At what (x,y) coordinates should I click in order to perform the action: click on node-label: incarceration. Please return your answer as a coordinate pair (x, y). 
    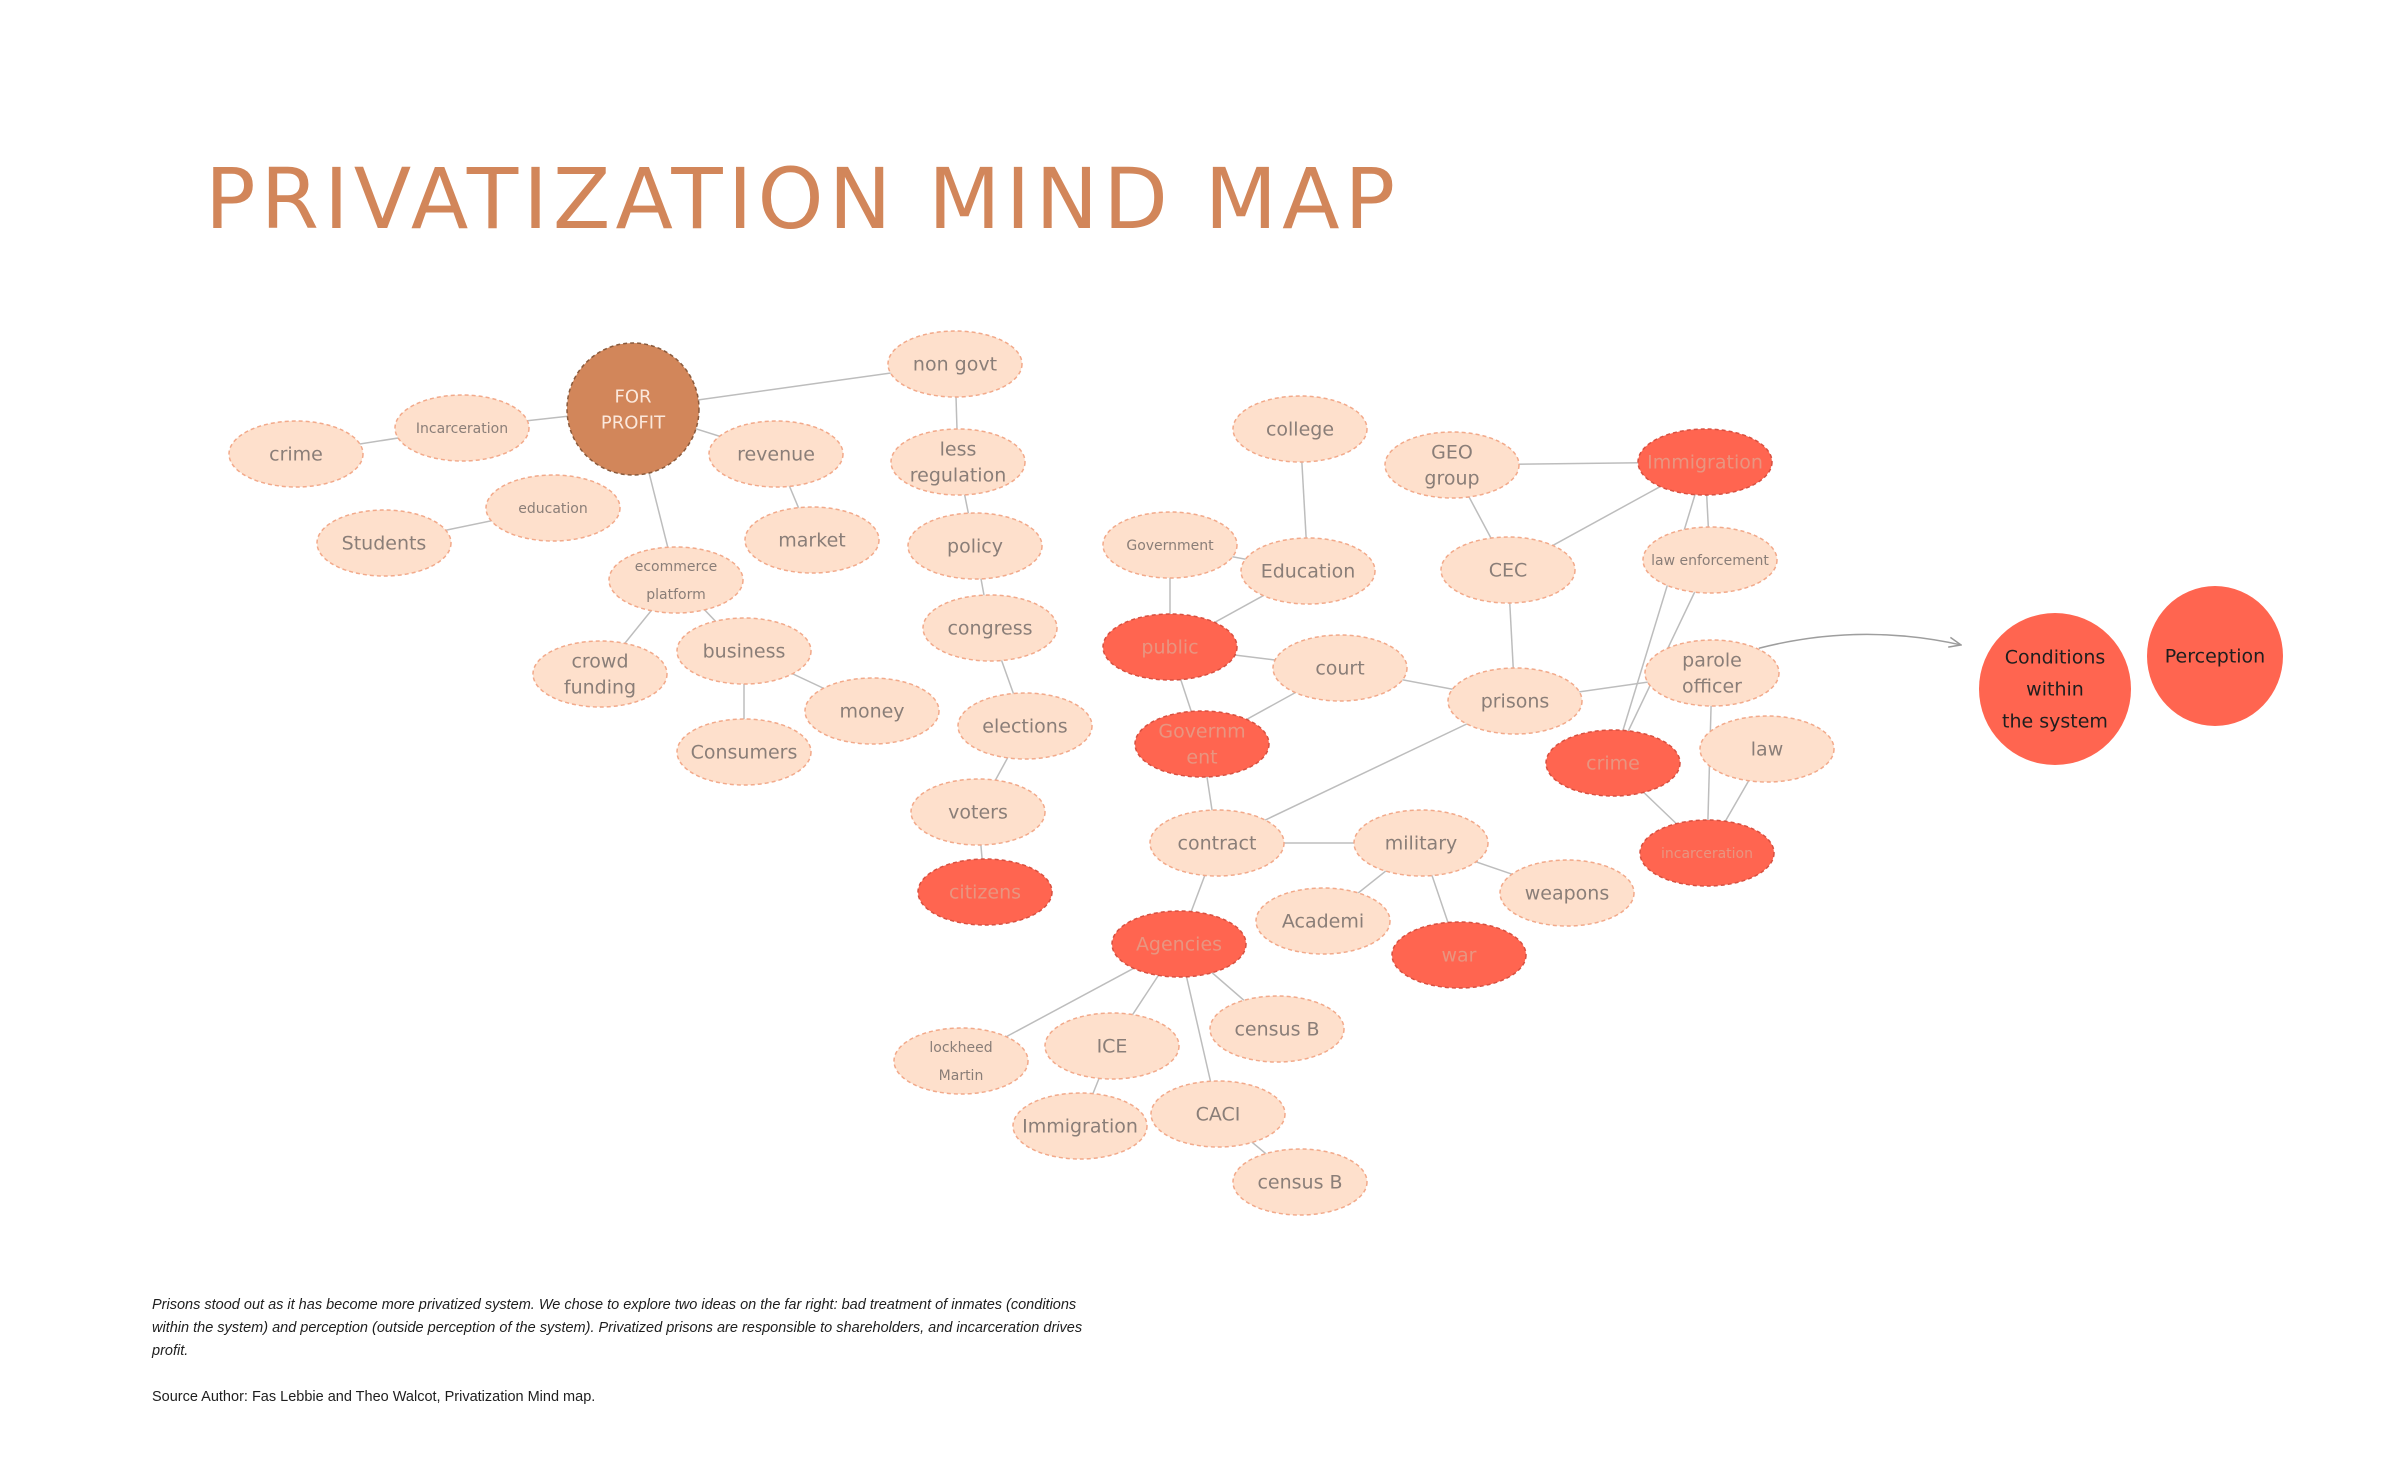
    Looking at the image, I should click on (1707, 854).